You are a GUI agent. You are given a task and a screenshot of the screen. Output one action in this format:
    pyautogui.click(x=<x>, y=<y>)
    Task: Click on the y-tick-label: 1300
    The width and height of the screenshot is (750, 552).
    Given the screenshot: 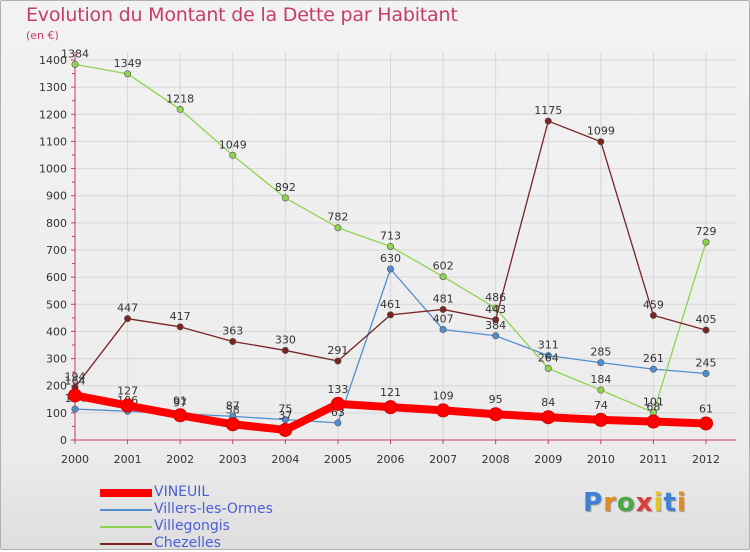 What is the action you would take?
    pyautogui.click(x=53, y=87)
    